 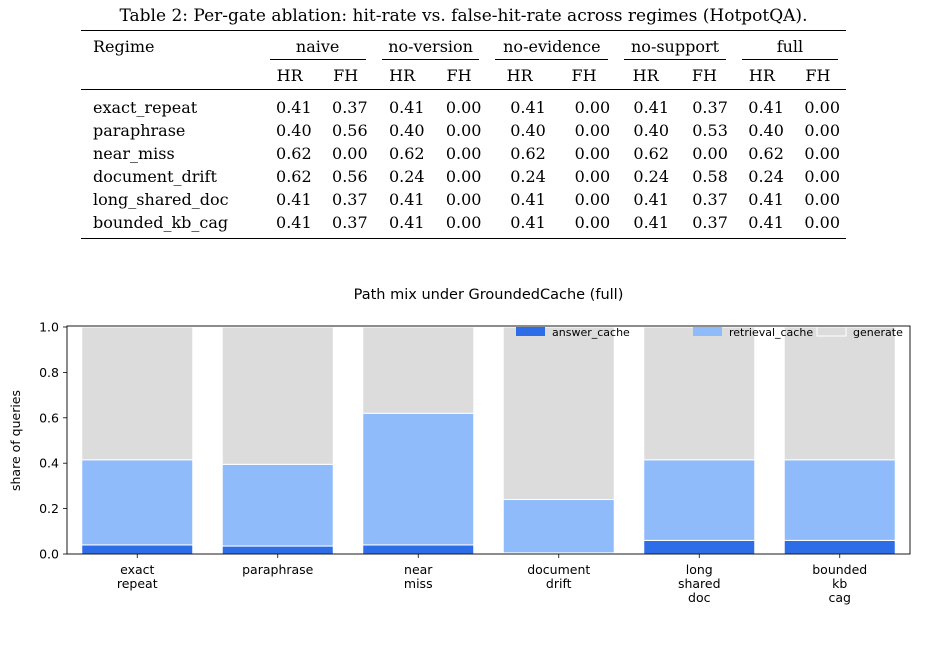 What do you see at coordinates (49, 327) in the screenshot?
I see `y-tick-label: 1.0` at bounding box center [49, 327].